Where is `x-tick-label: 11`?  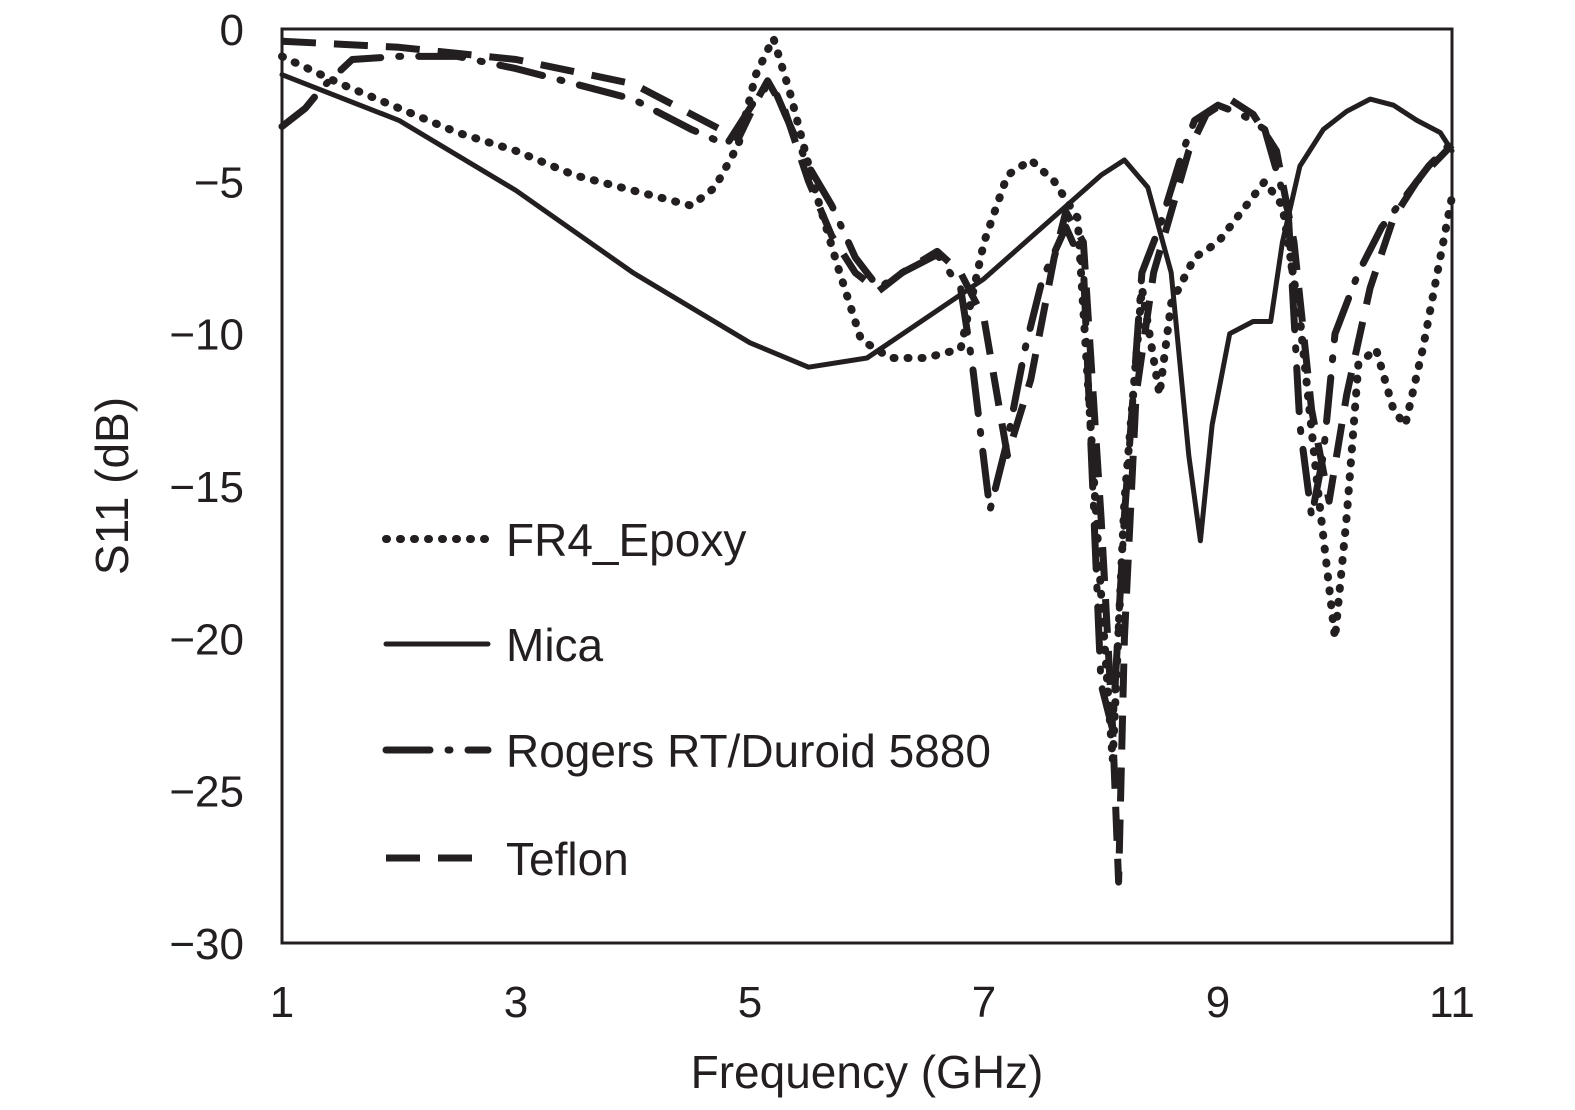
x-tick-label: 11 is located at coordinates (1452, 1002).